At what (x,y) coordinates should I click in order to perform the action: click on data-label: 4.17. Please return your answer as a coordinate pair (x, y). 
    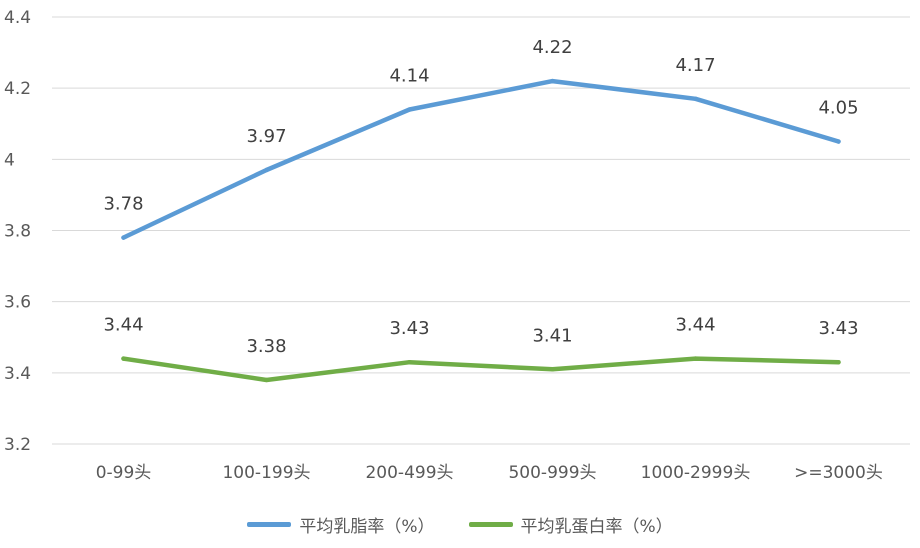
    Looking at the image, I should click on (695, 65).